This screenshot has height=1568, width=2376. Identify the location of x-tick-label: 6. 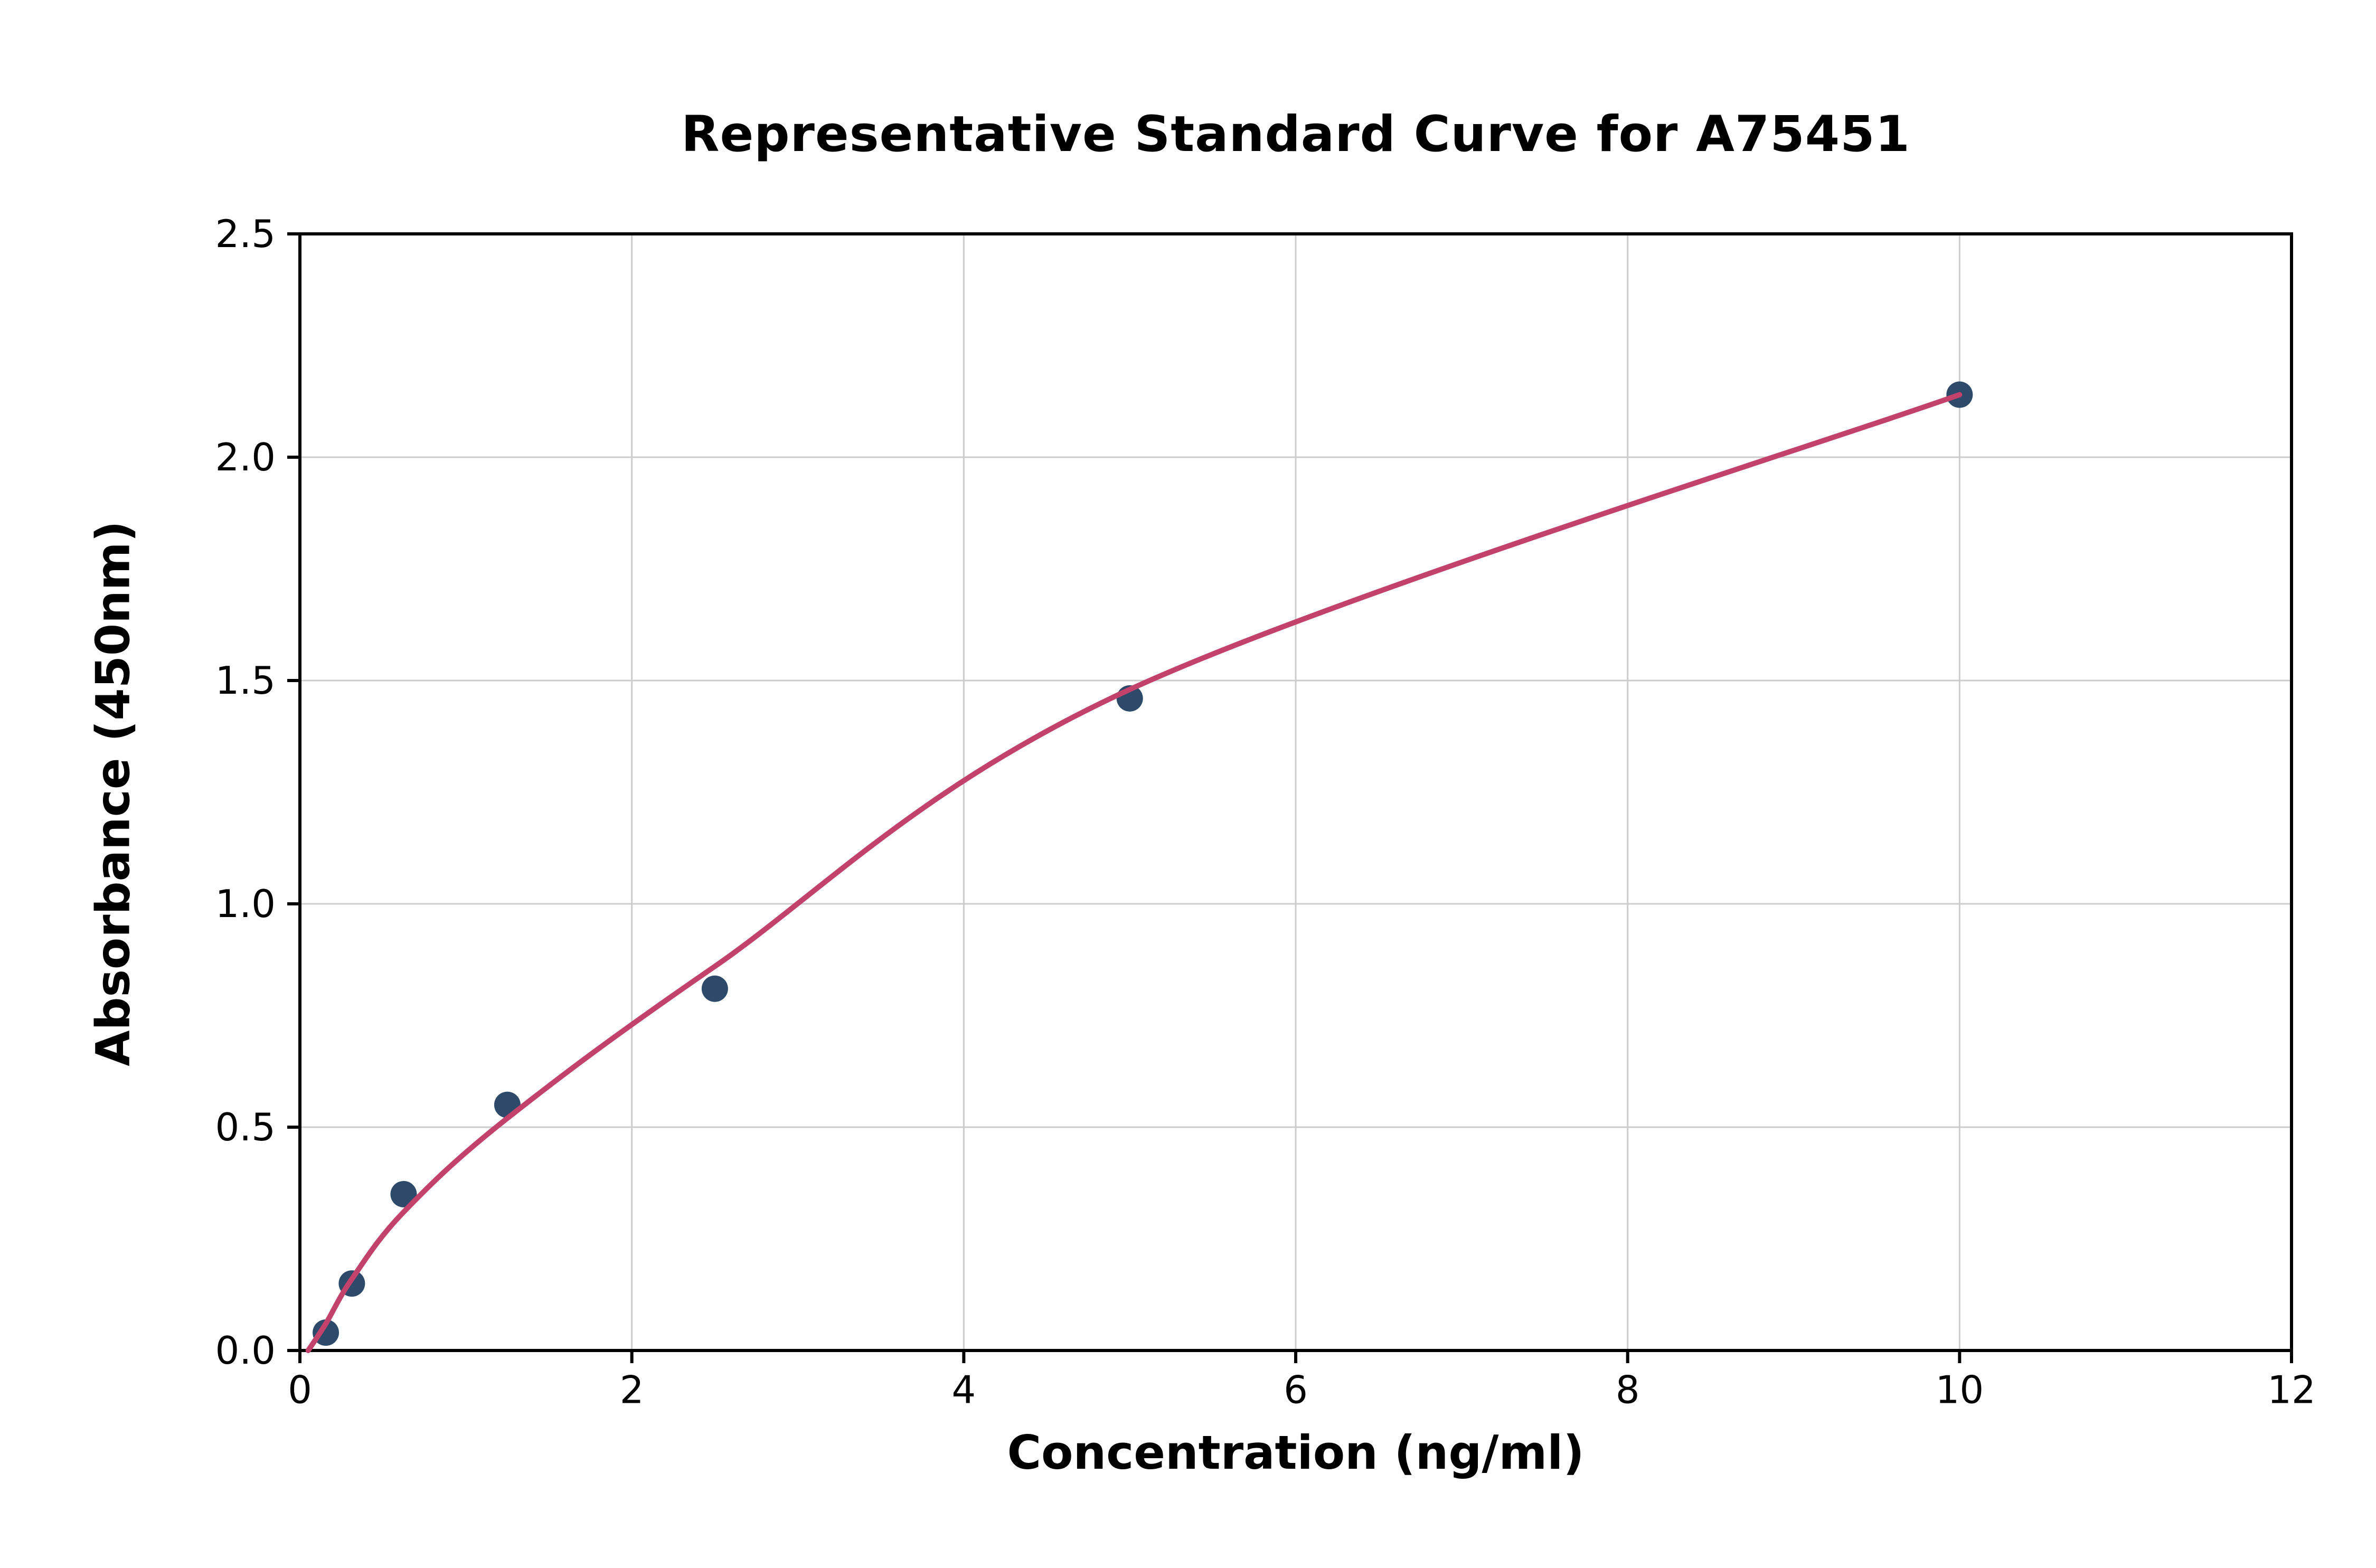
(1296, 1390).